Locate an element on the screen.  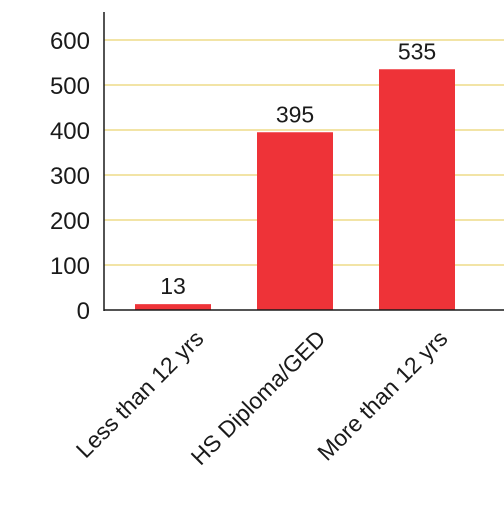
y-tick-label: 200 is located at coordinates (70, 221).